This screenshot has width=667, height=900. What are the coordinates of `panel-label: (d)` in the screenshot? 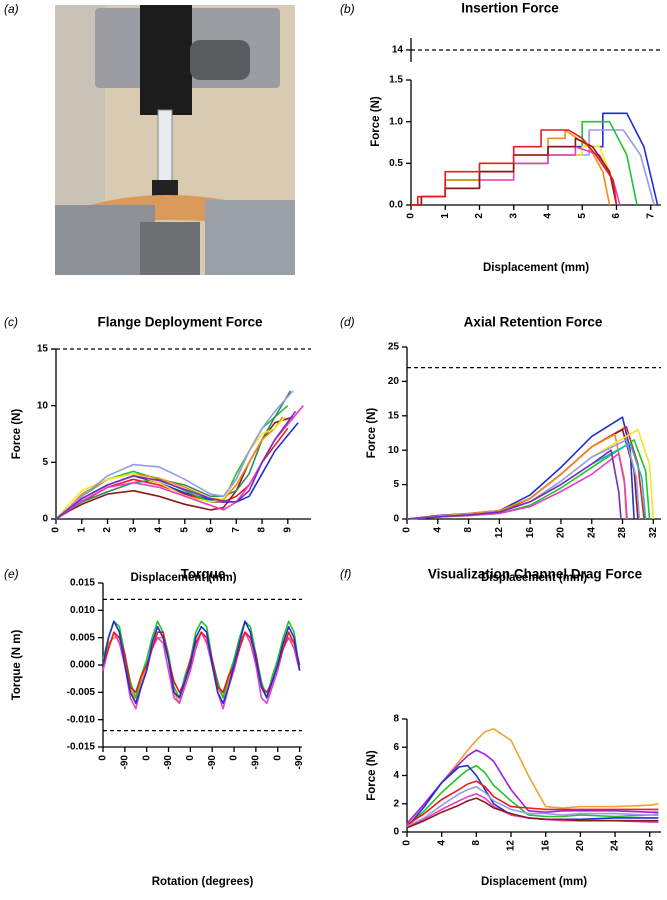 It's located at (347, 322).